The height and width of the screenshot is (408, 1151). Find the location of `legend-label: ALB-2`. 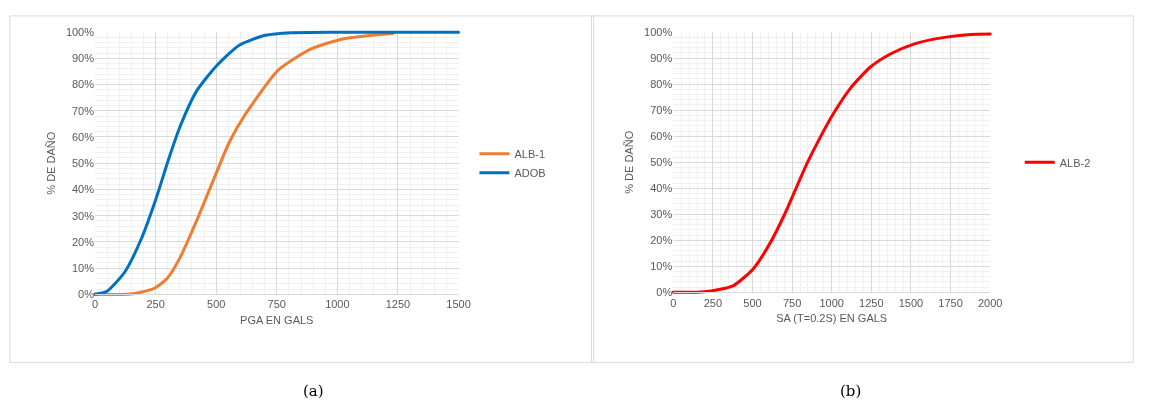

legend-label: ALB-2 is located at coordinates (1075, 162).